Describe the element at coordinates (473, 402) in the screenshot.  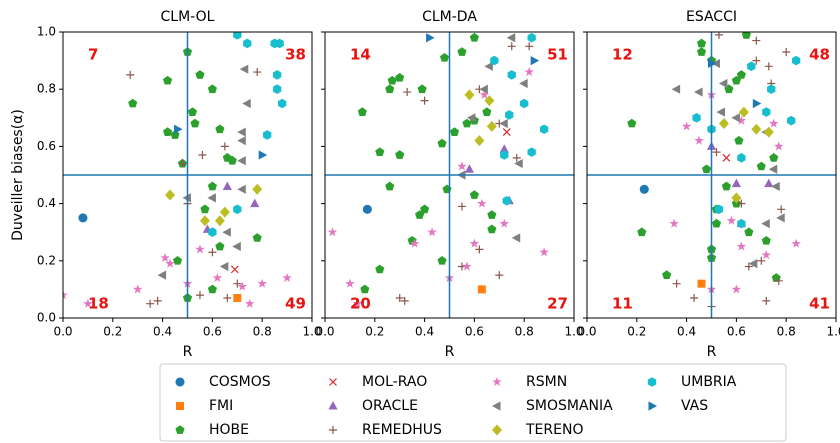
I see `legend-box` at that location.